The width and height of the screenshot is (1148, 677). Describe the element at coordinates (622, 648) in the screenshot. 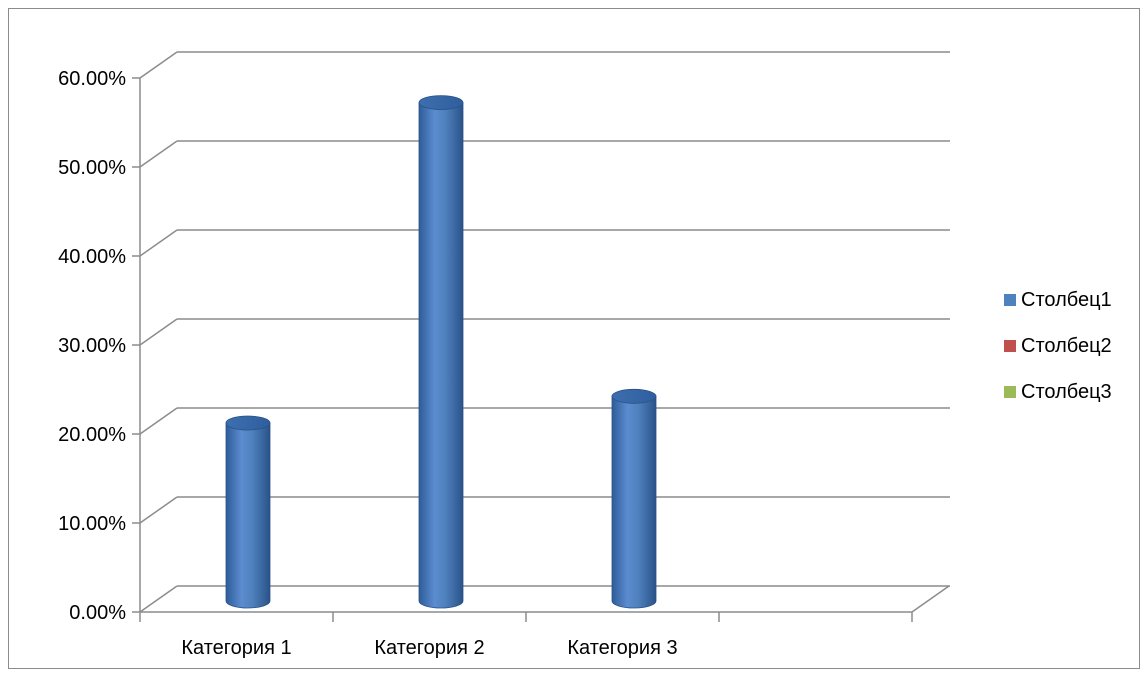

I see `x-tick-label: Категория 3` at that location.